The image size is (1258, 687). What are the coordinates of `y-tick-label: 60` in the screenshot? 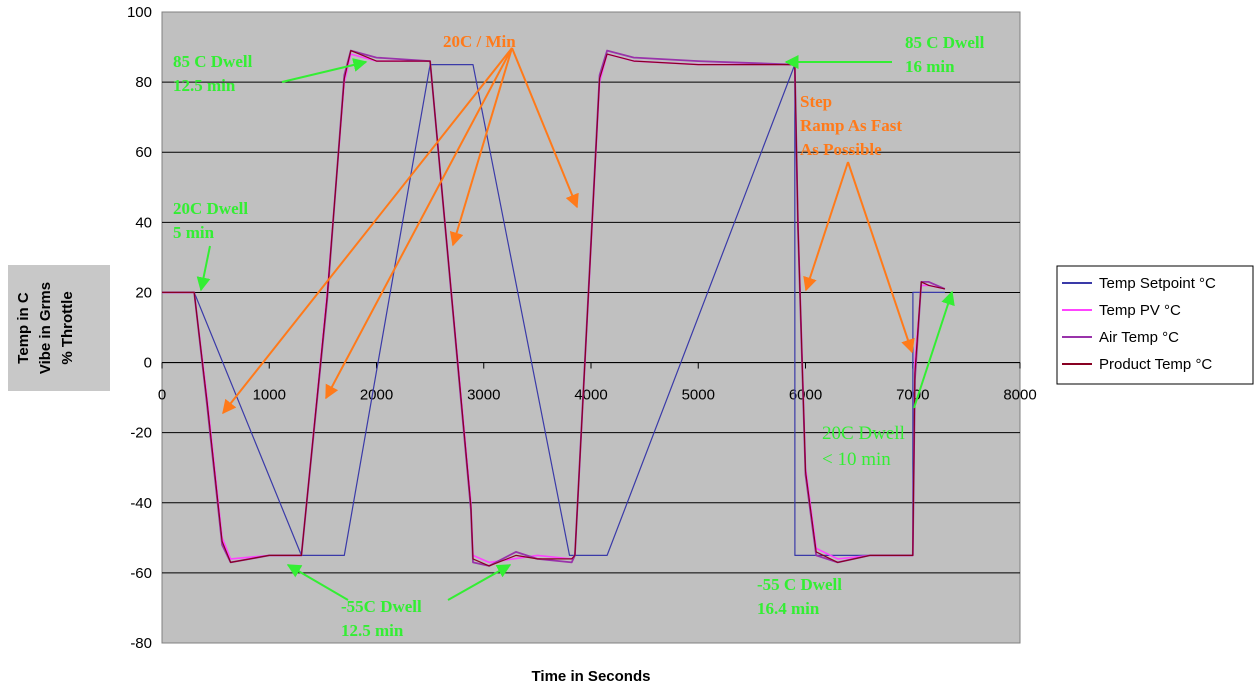 It's located at (143, 152).